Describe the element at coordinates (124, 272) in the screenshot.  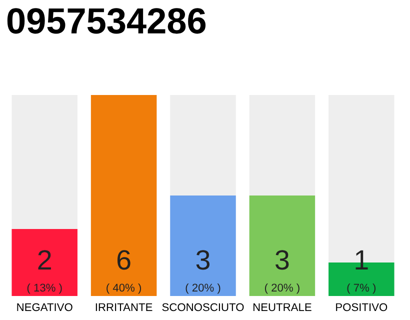
I see `data-label: 6 ( 40% )` at that location.